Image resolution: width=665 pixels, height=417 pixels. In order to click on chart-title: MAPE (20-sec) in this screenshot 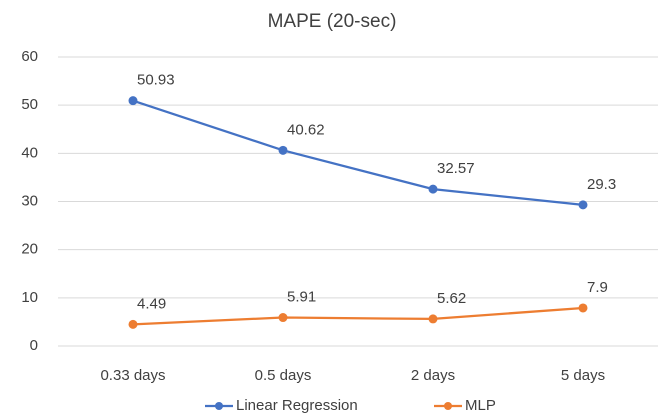, I will do `click(332, 21)`.